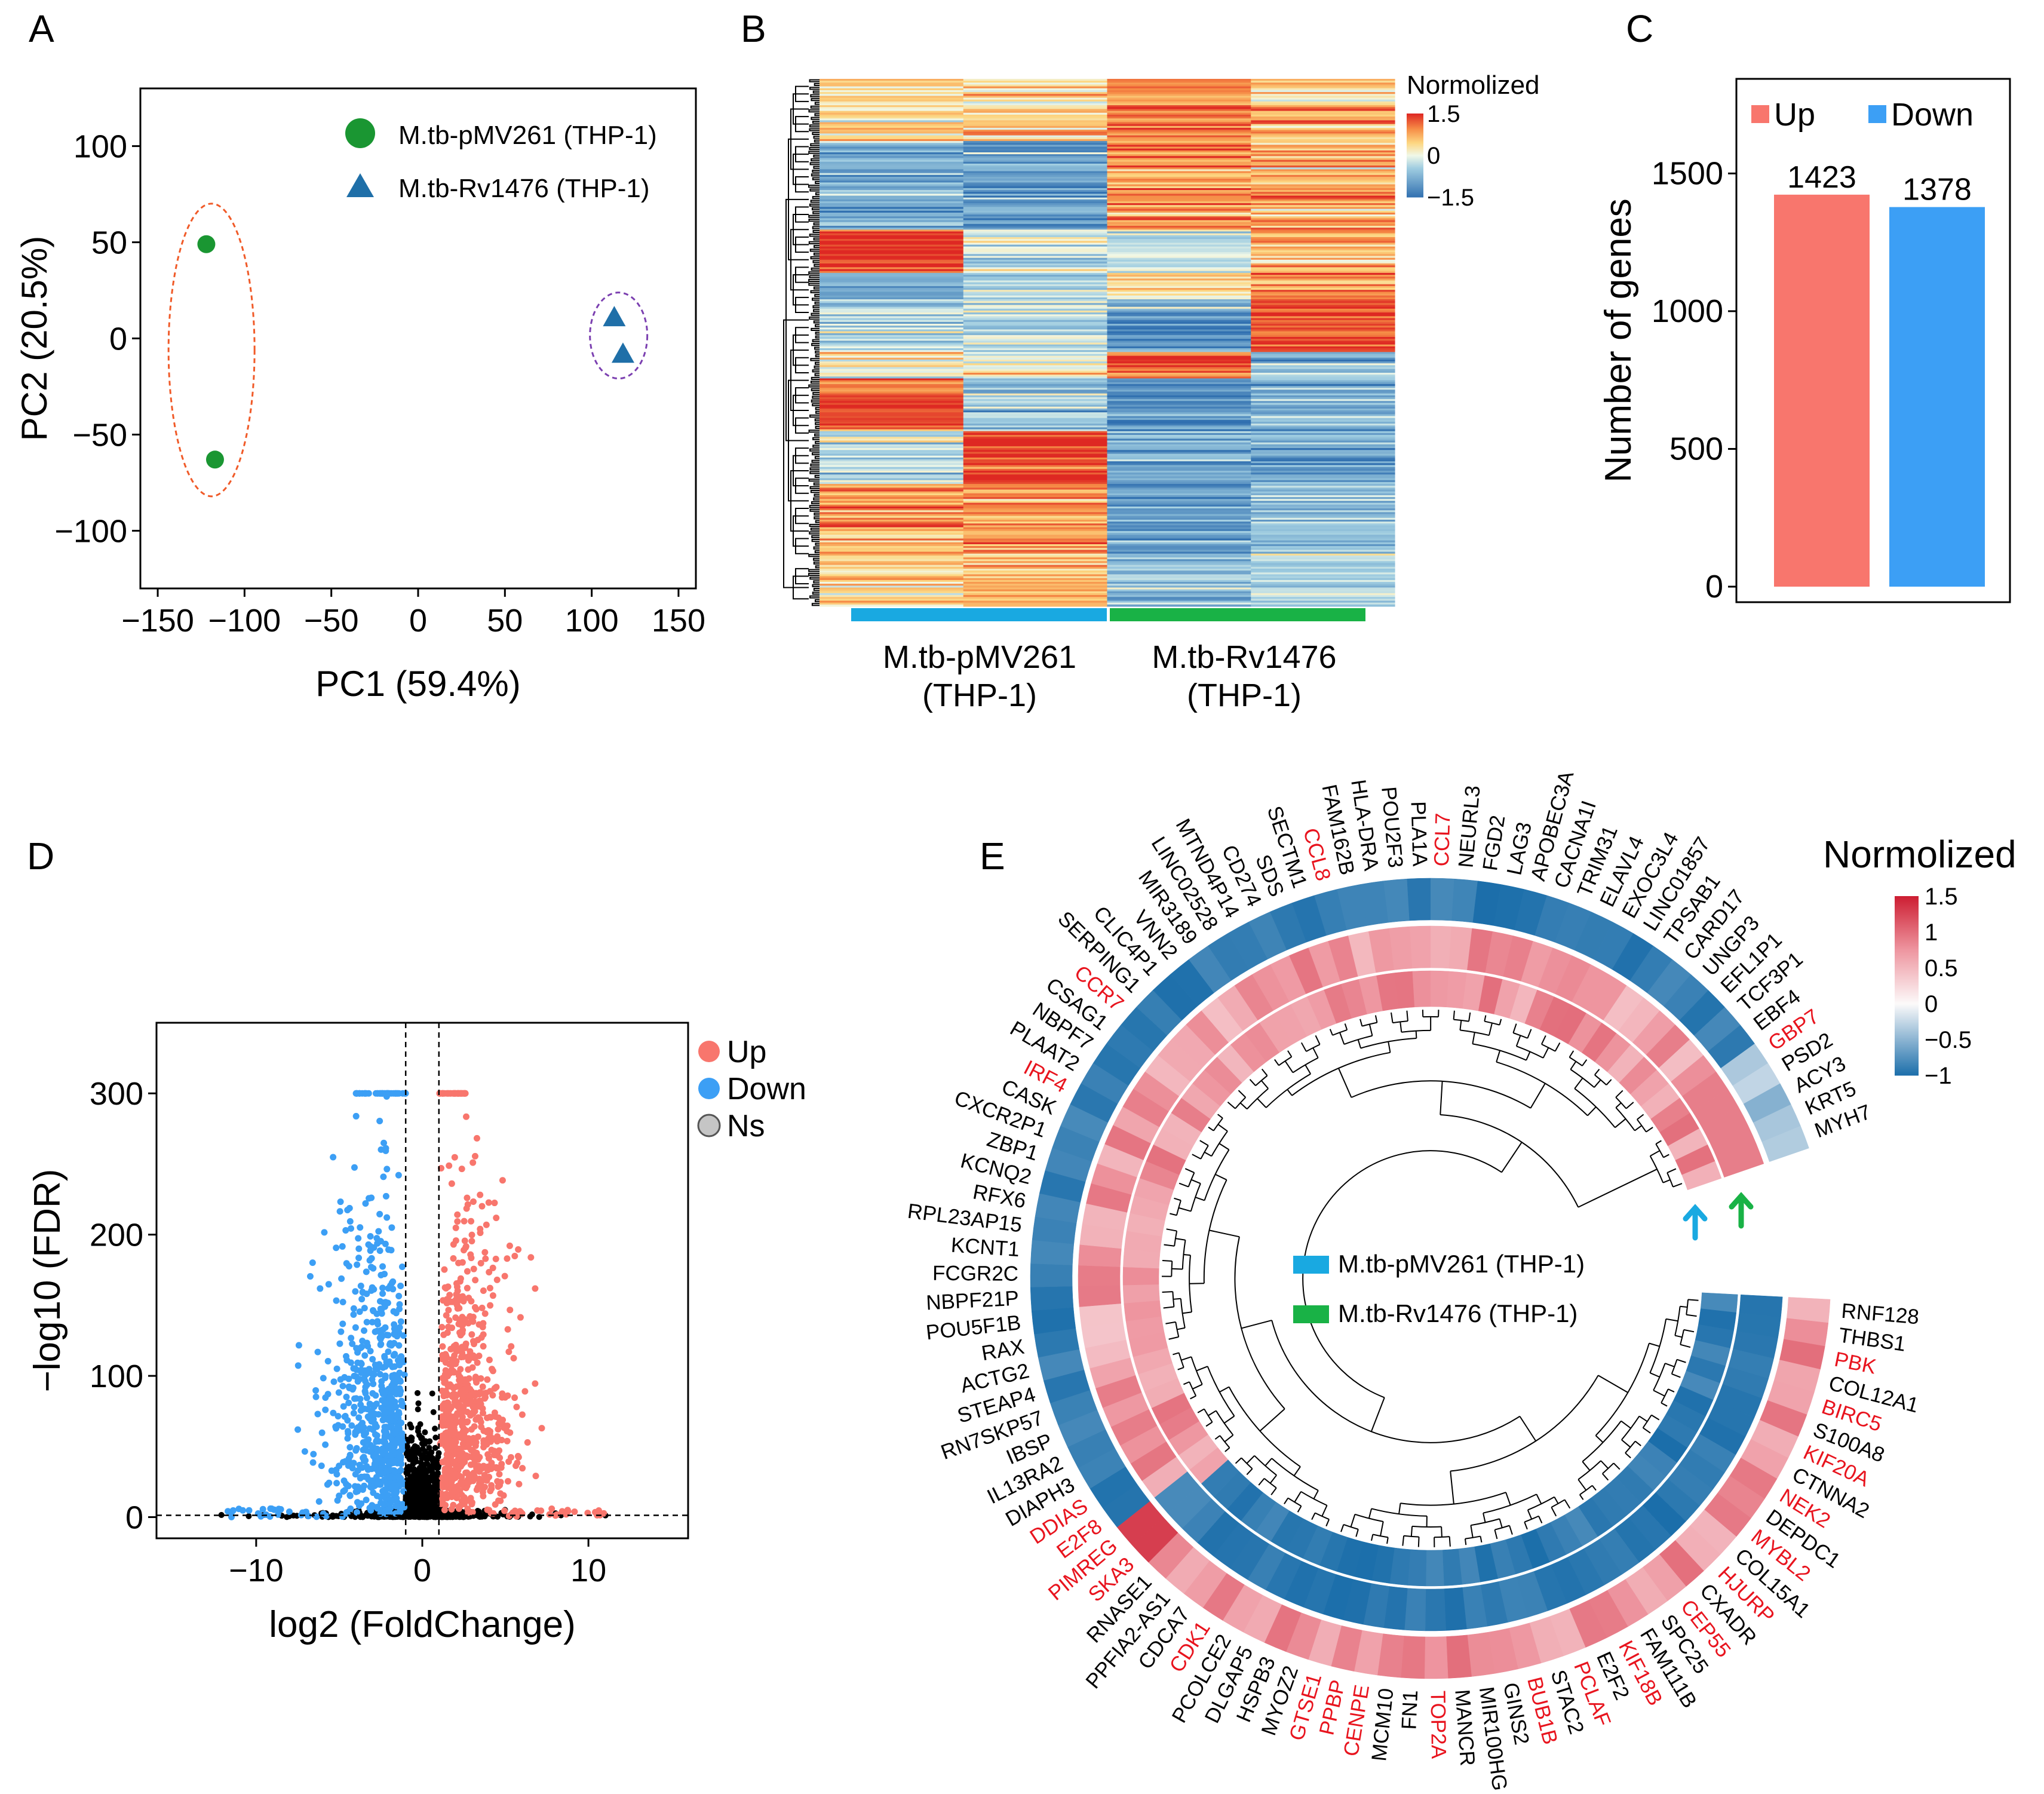 This screenshot has width=2044, height=1794. I want to click on gene-label: NBPF21P, so click(972, 1301).